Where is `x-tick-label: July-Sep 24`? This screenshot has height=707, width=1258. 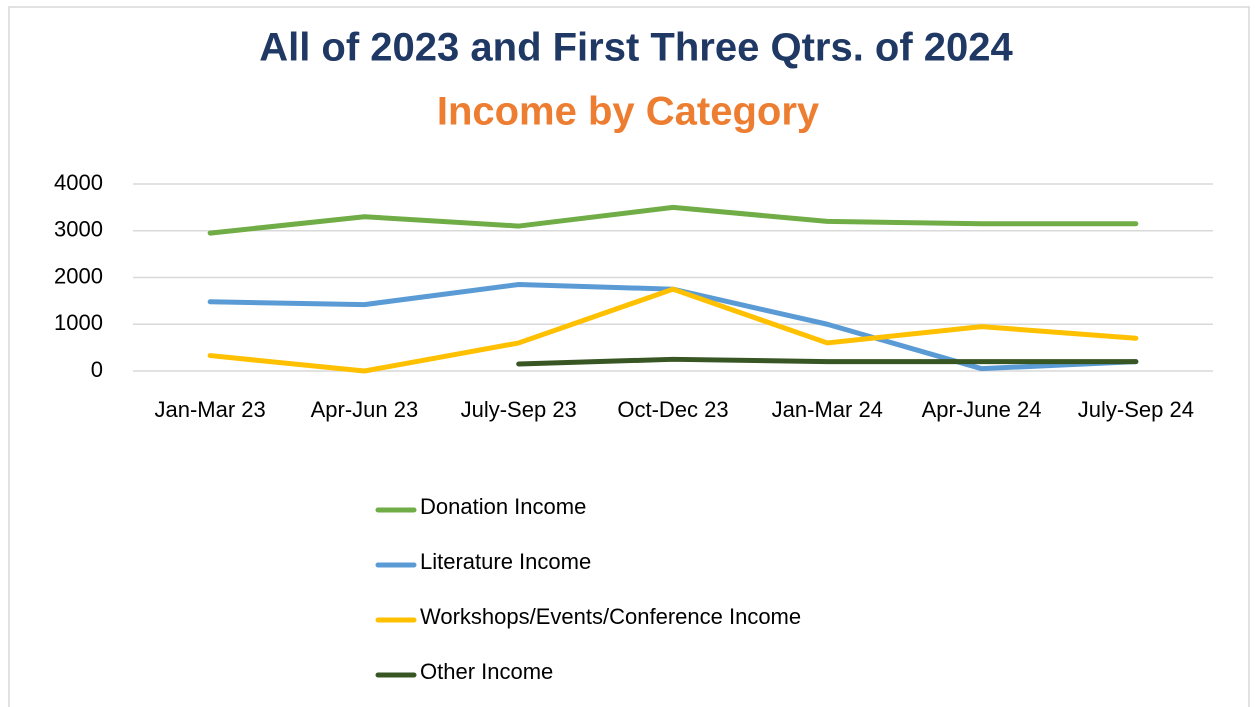
x-tick-label: July-Sep 24 is located at coordinates (1135, 409).